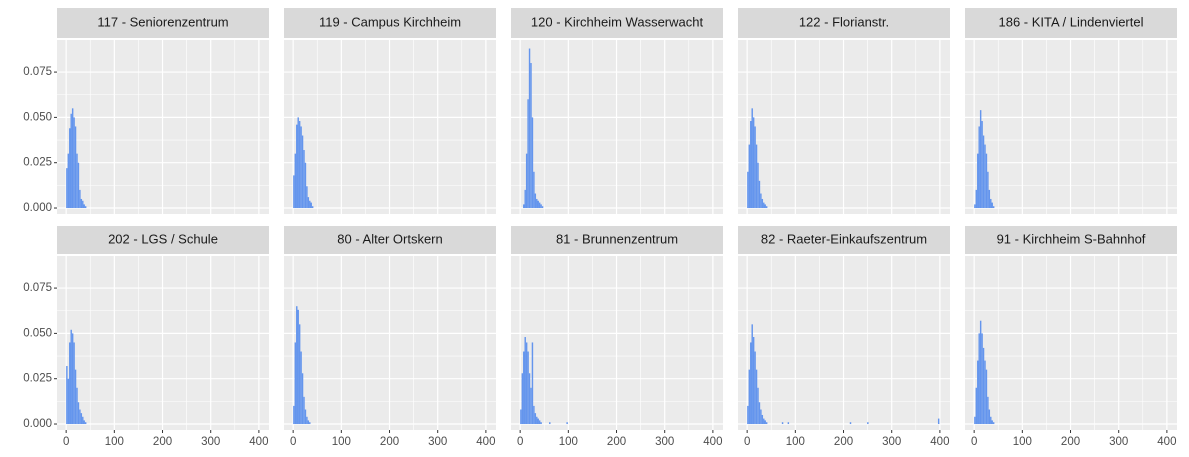 Image resolution: width=1189 pixels, height=457 pixels. Describe the element at coordinates (844, 238) in the screenshot. I see `facet-title: 82 - Raeter-Einkaufszentrum` at that location.